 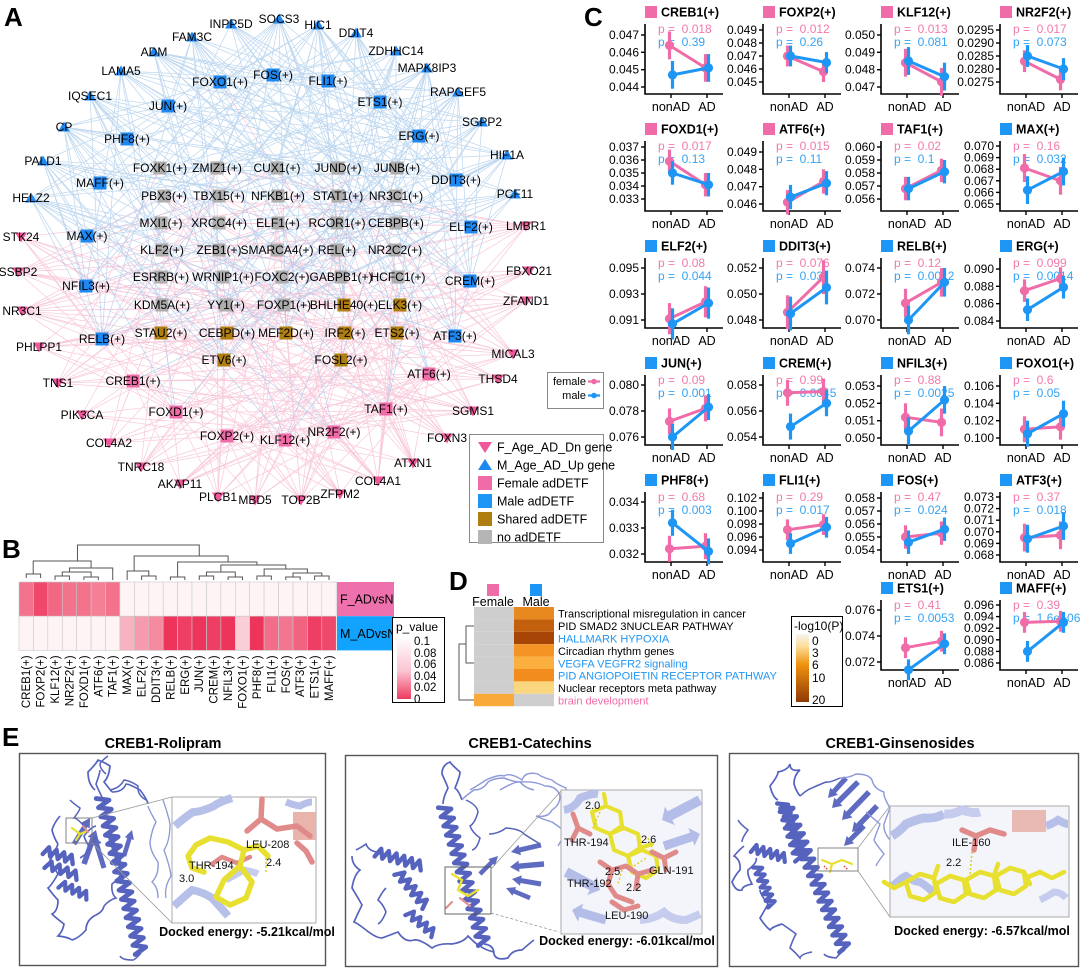 What do you see at coordinates (742, 498) in the screenshot?
I see `svg-text: 0.102` at bounding box center [742, 498].